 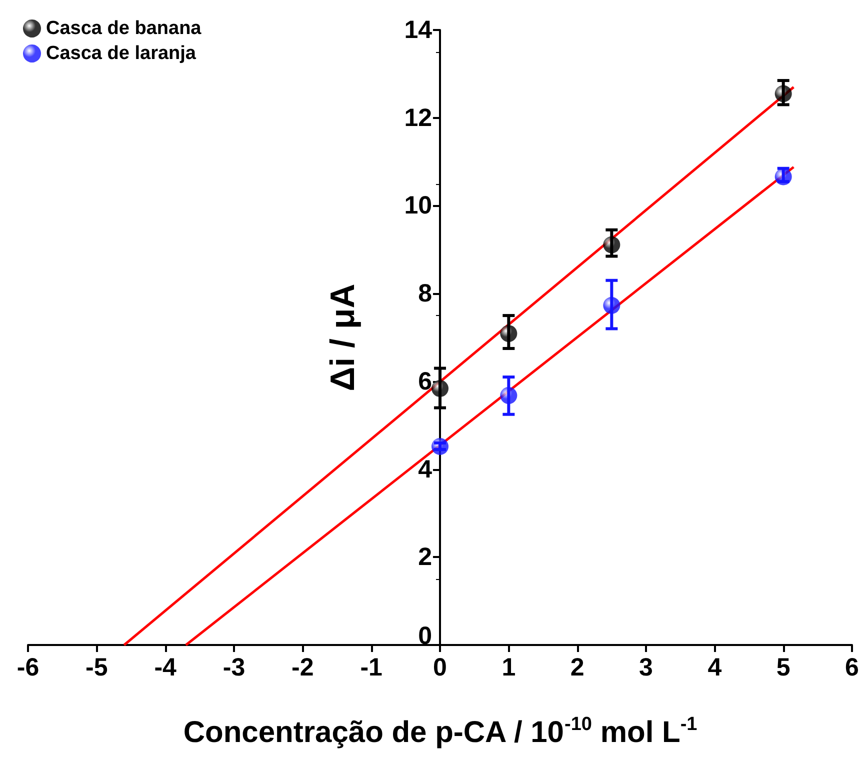 I want to click on y-tick-label: 10, so click(x=418, y=206).